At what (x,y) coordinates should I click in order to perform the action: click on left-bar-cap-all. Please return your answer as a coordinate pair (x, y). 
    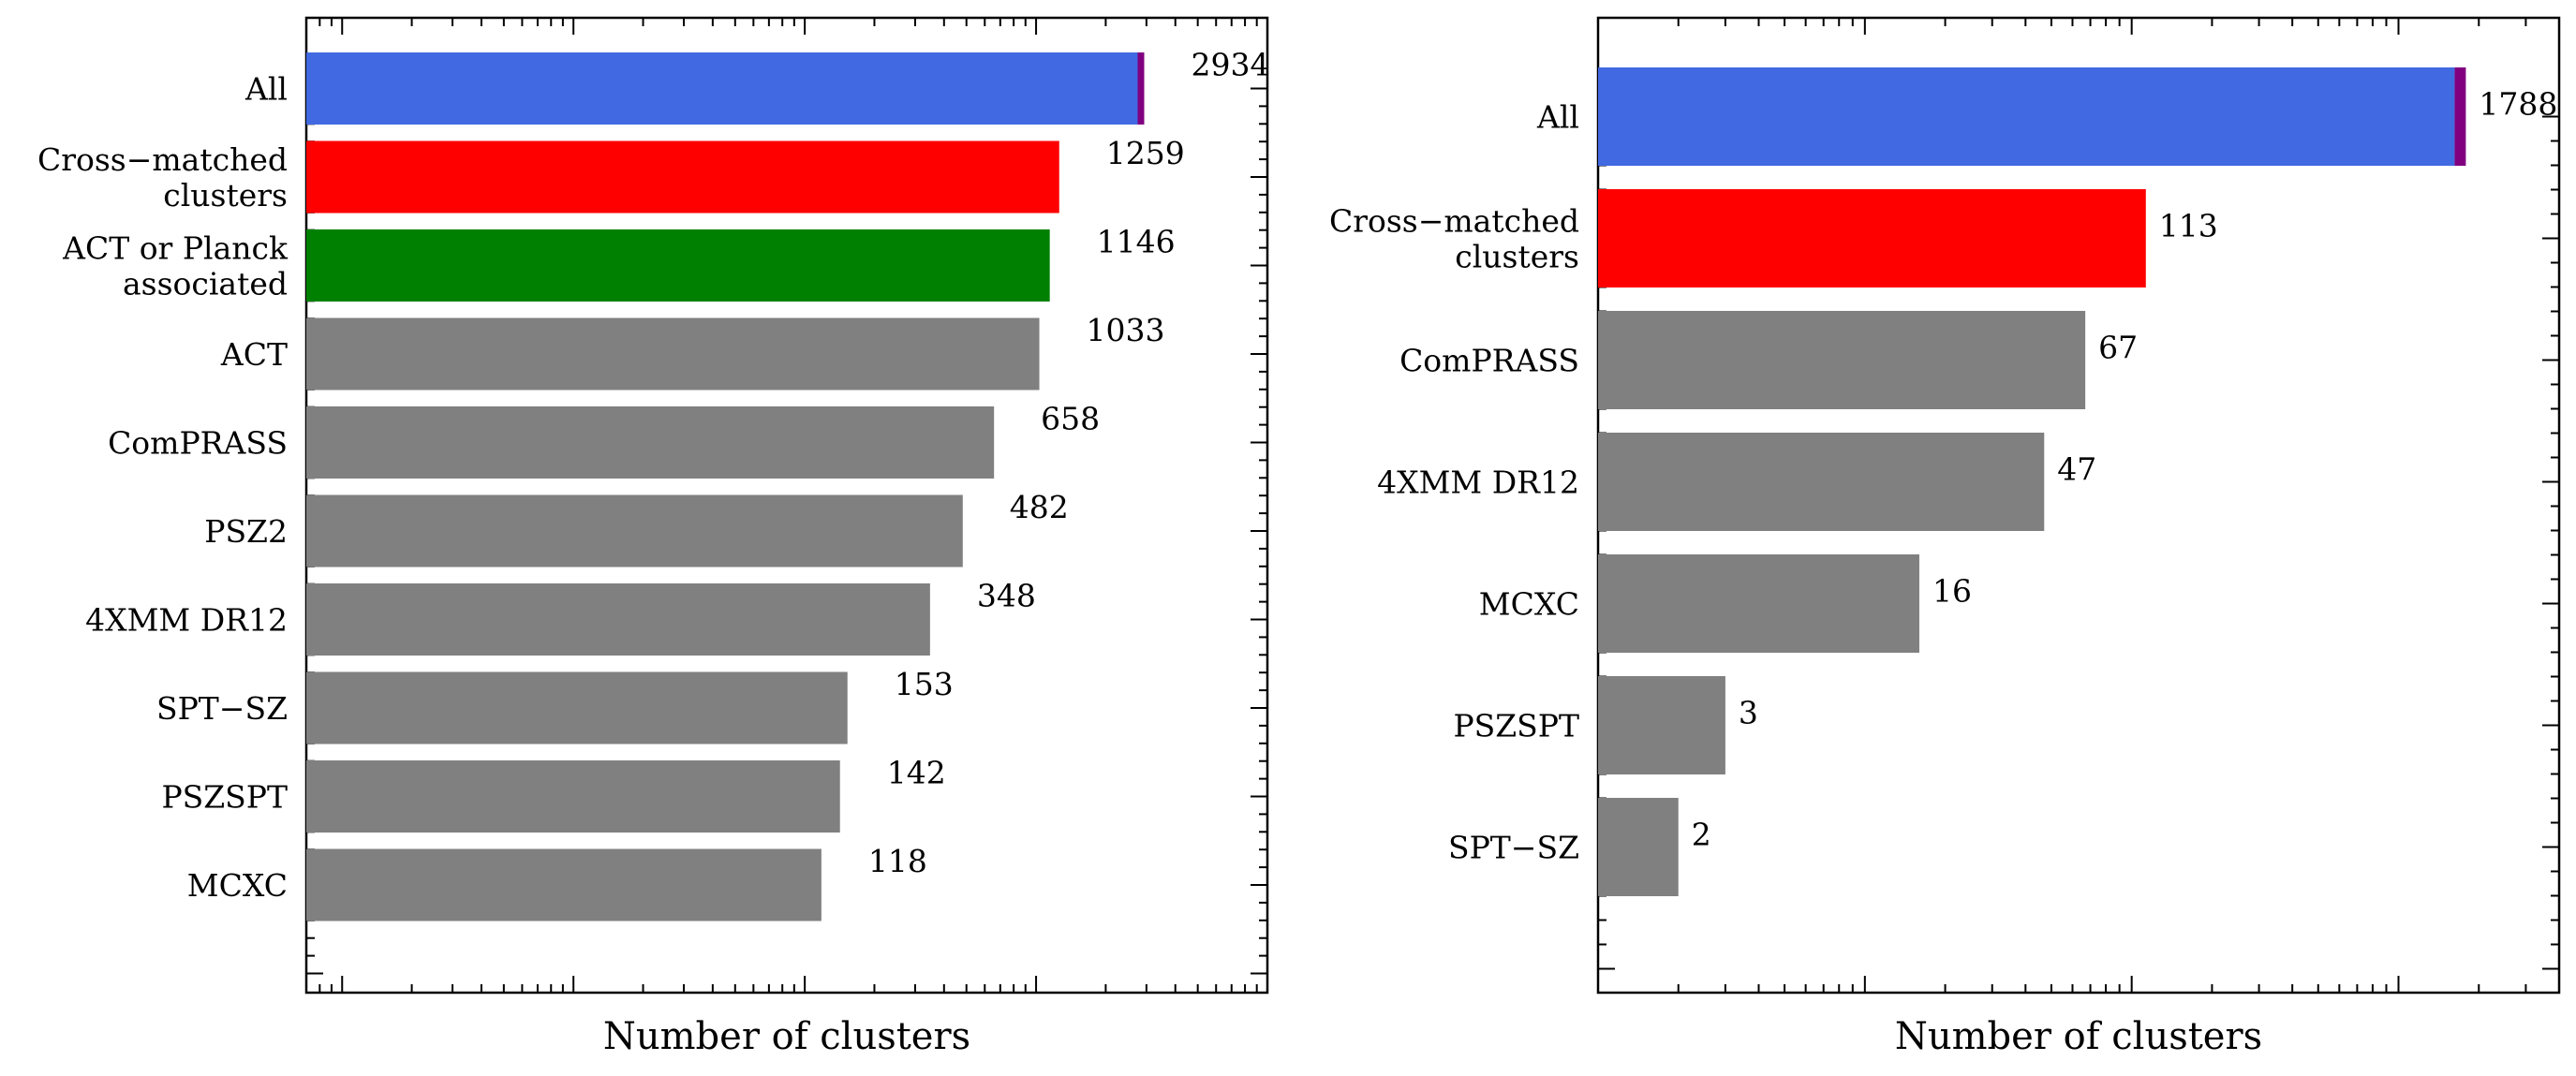
    Looking at the image, I should click on (1141, 88).